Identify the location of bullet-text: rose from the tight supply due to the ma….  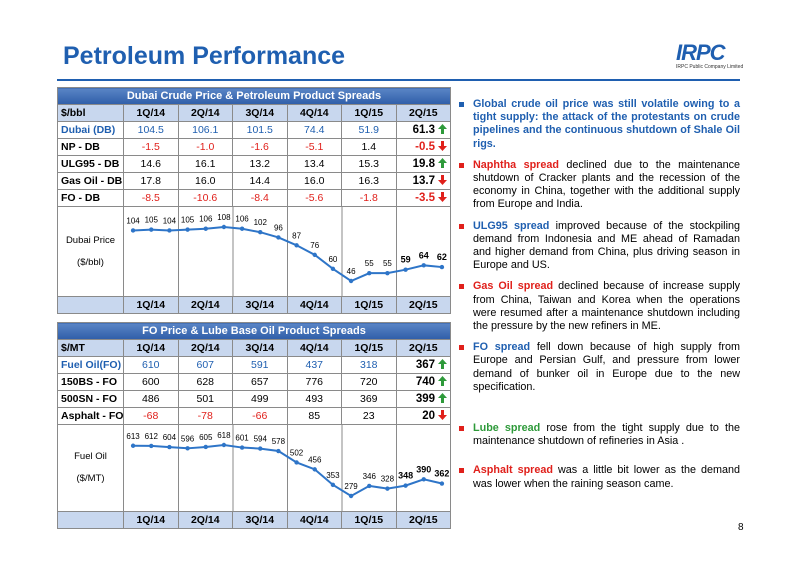
(607, 435).